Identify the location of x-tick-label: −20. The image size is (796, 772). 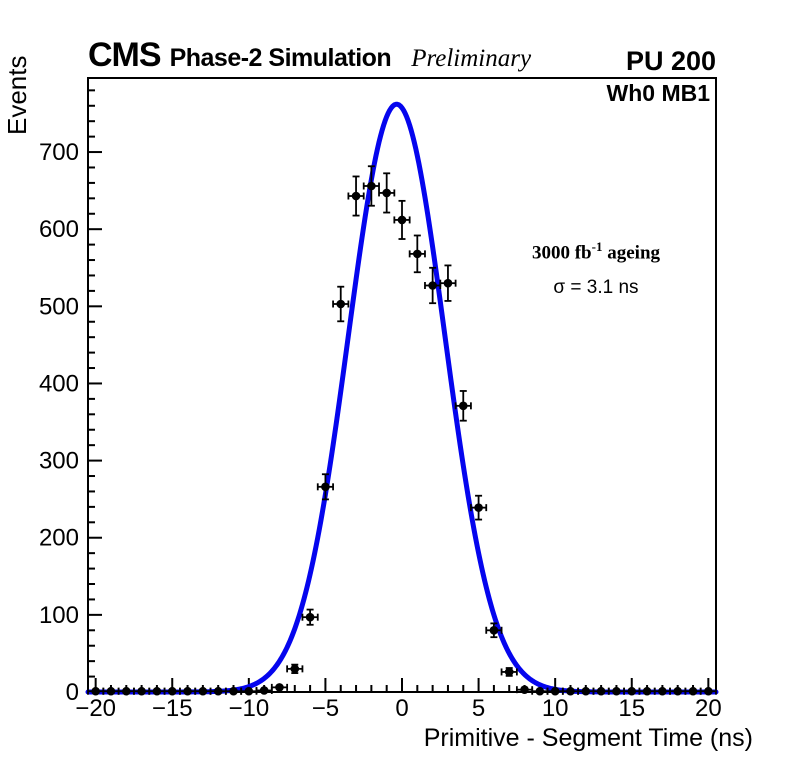
(95, 708).